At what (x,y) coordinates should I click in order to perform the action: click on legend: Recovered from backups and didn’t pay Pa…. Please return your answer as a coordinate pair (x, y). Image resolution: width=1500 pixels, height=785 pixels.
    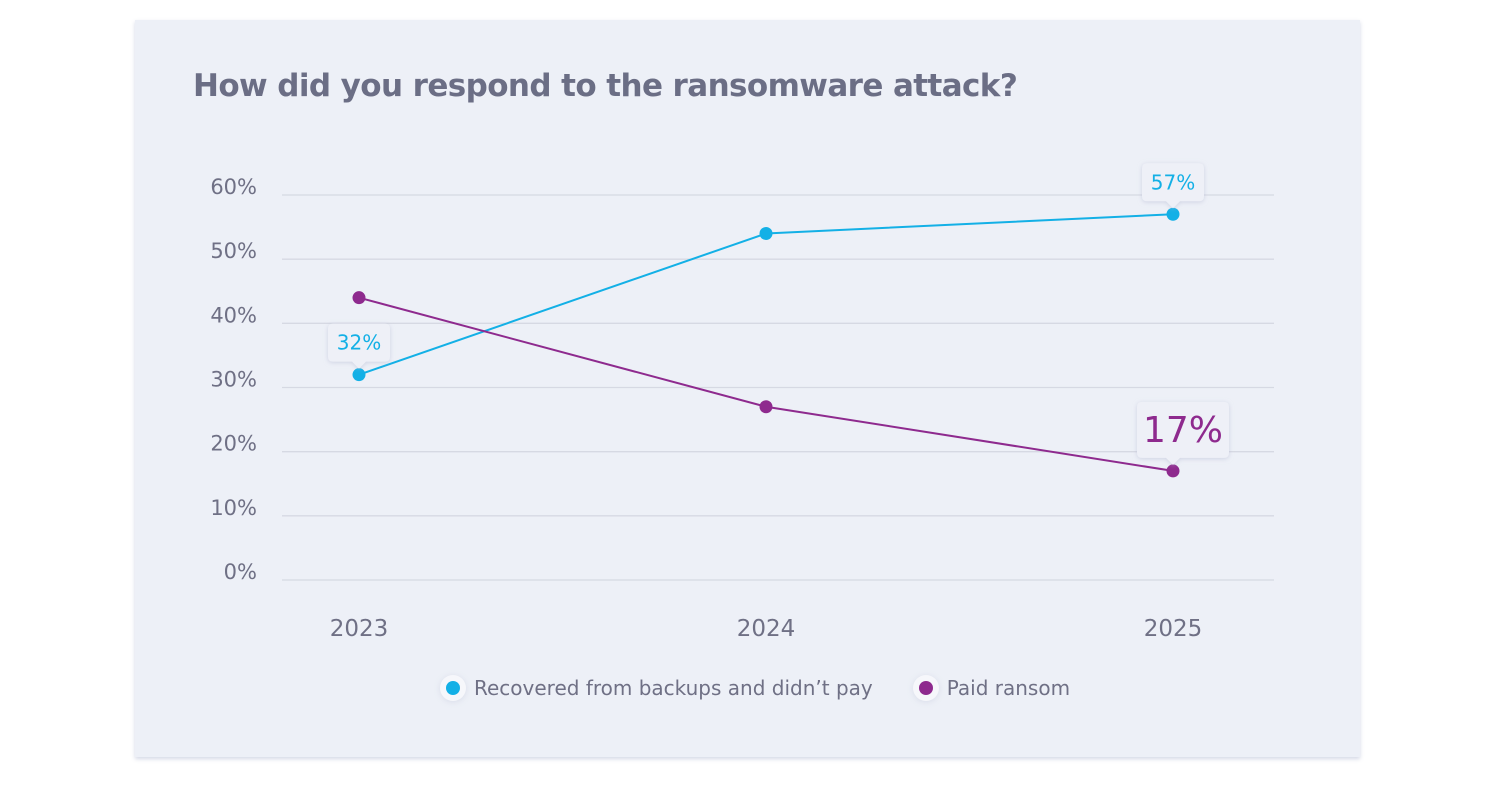
    Looking at the image, I should click on (781, 688).